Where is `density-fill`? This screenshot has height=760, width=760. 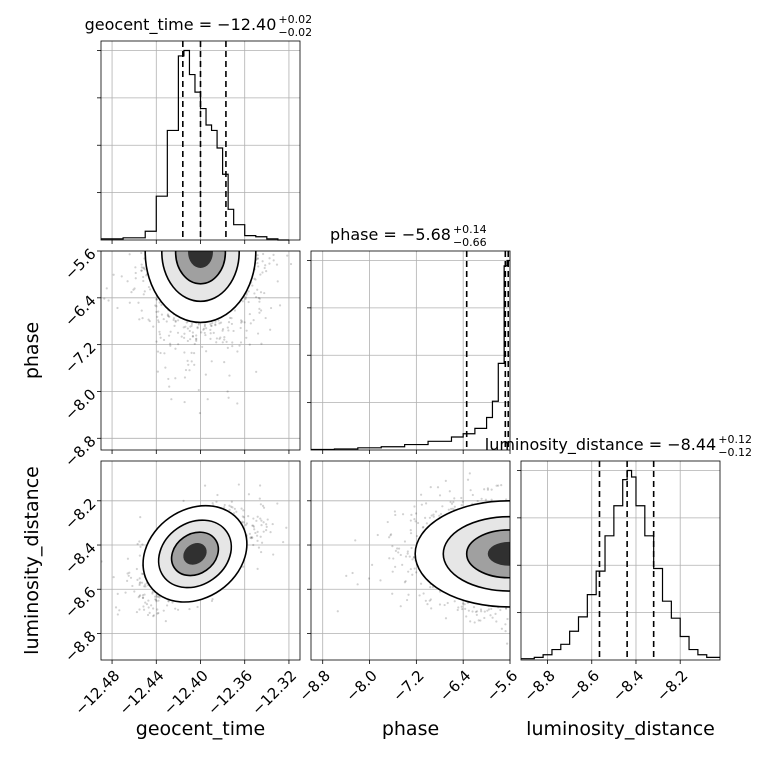 density-fill is located at coordinates (195, 554).